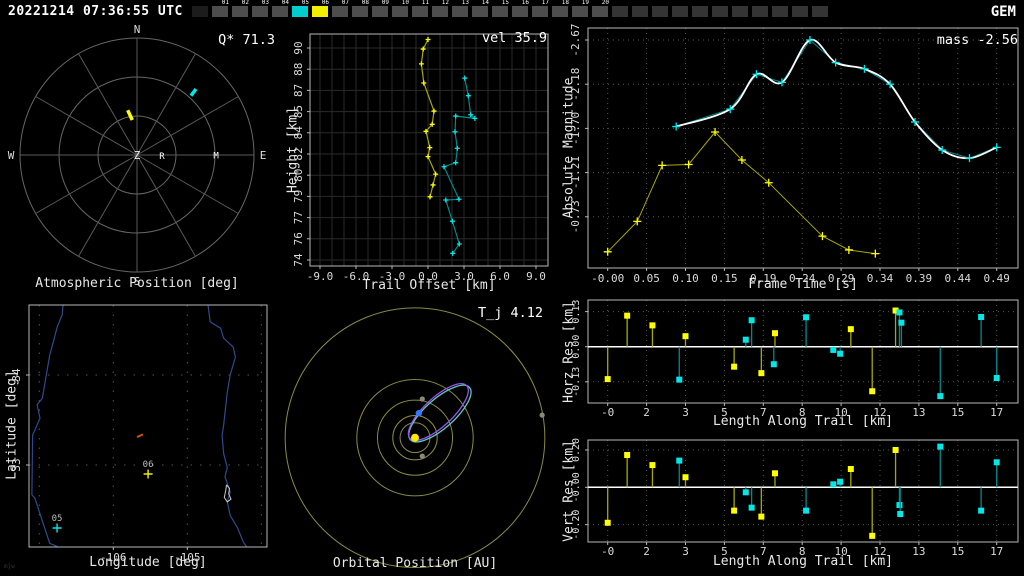 The height and width of the screenshot is (576, 1024). What do you see at coordinates (246, 40) in the screenshot?
I see `q-value-badge: Q* 71.3` at bounding box center [246, 40].